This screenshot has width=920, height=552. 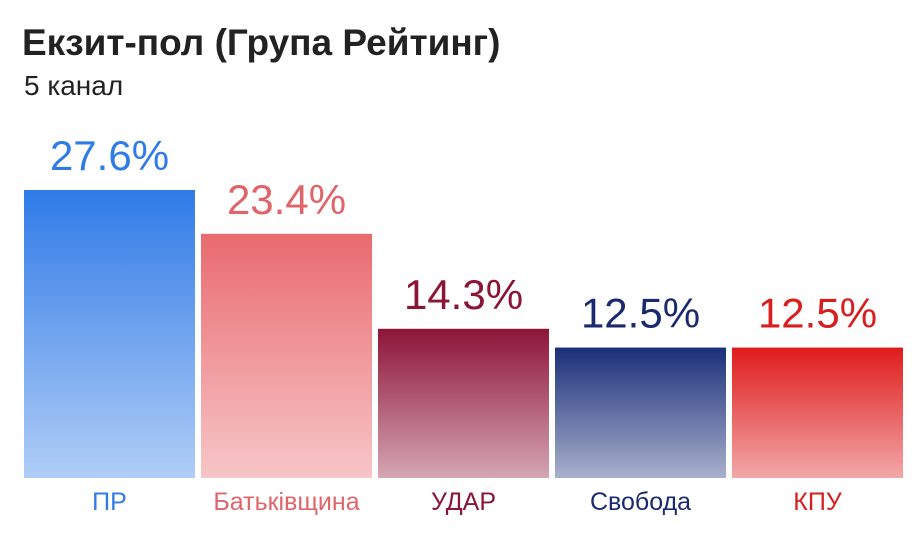 I want to click on value-label-1: 23.4%, so click(x=286, y=199).